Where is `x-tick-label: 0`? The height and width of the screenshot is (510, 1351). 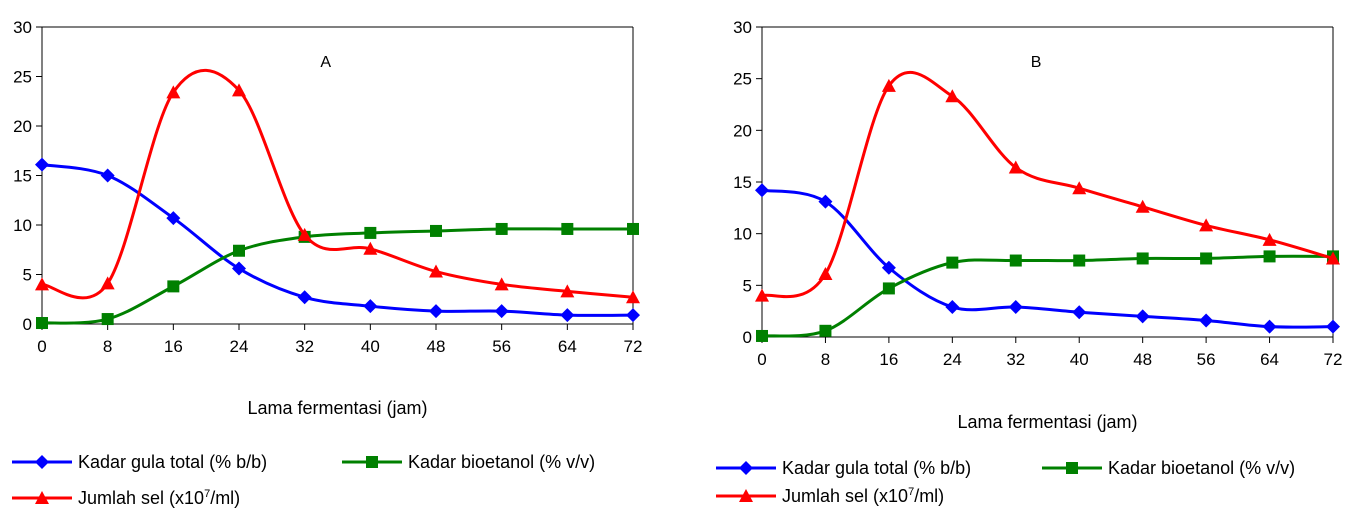
x-tick-label: 0 is located at coordinates (41, 346).